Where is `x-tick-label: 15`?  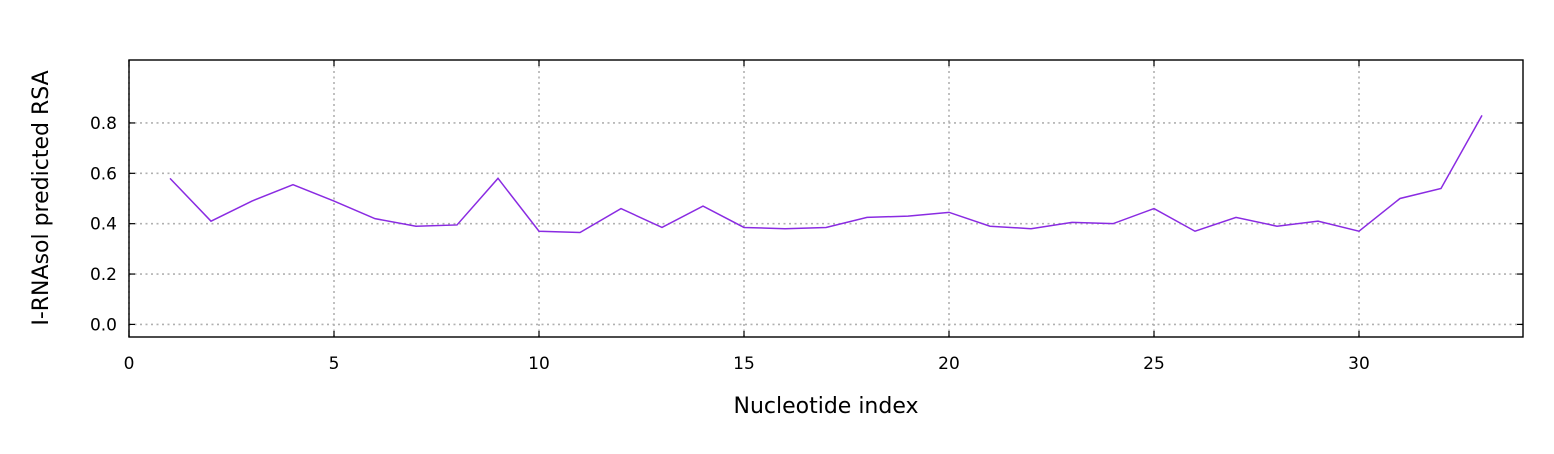 x-tick-label: 15 is located at coordinates (744, 364).